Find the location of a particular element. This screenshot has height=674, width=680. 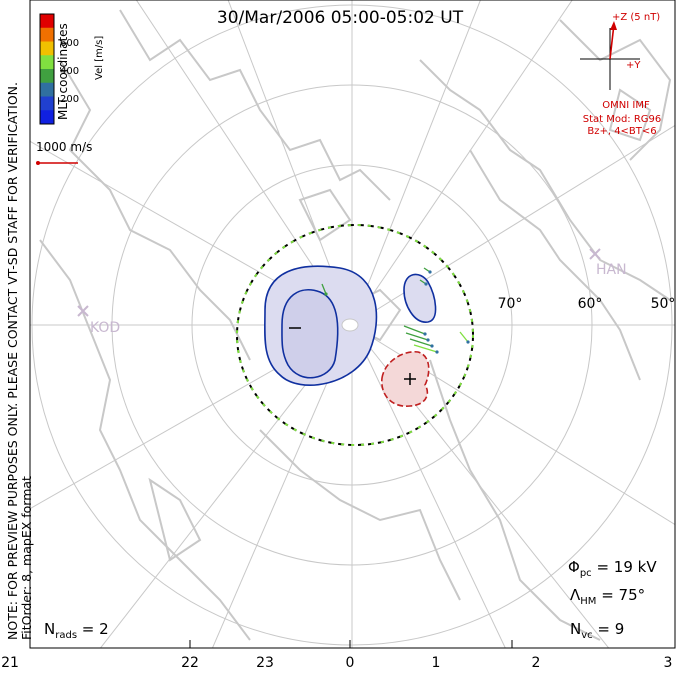

imf-vector is located at coordinates (613, 40).